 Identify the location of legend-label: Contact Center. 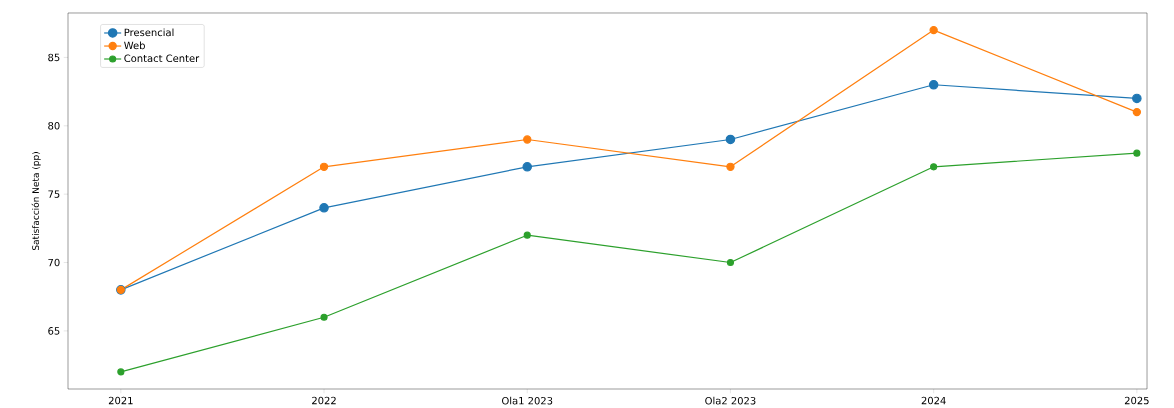
(162, 58).